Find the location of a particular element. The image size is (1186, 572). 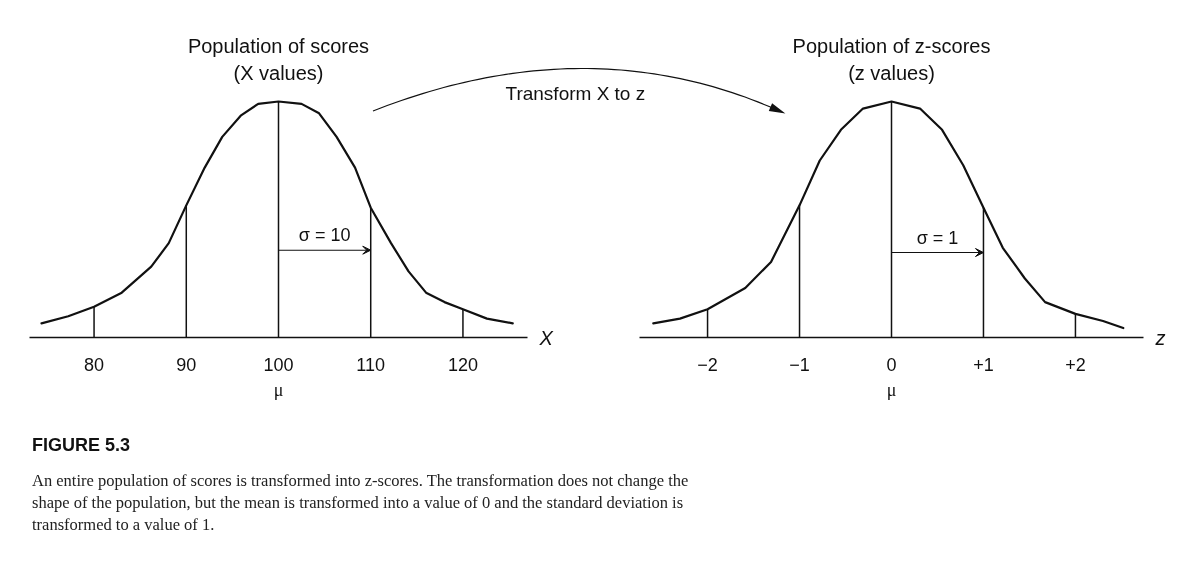

chart-subtitle: (z values) is located at coordinates (891, 72).